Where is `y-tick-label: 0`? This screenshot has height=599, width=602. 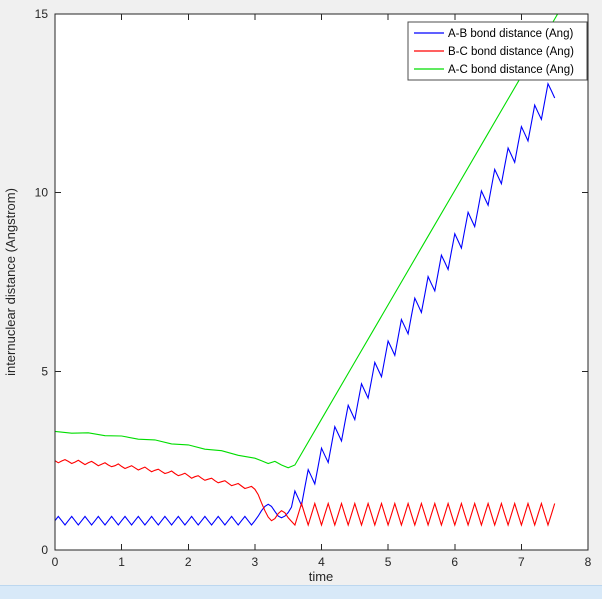
y-tick-label: 0 is located at coordinates (44, 550).